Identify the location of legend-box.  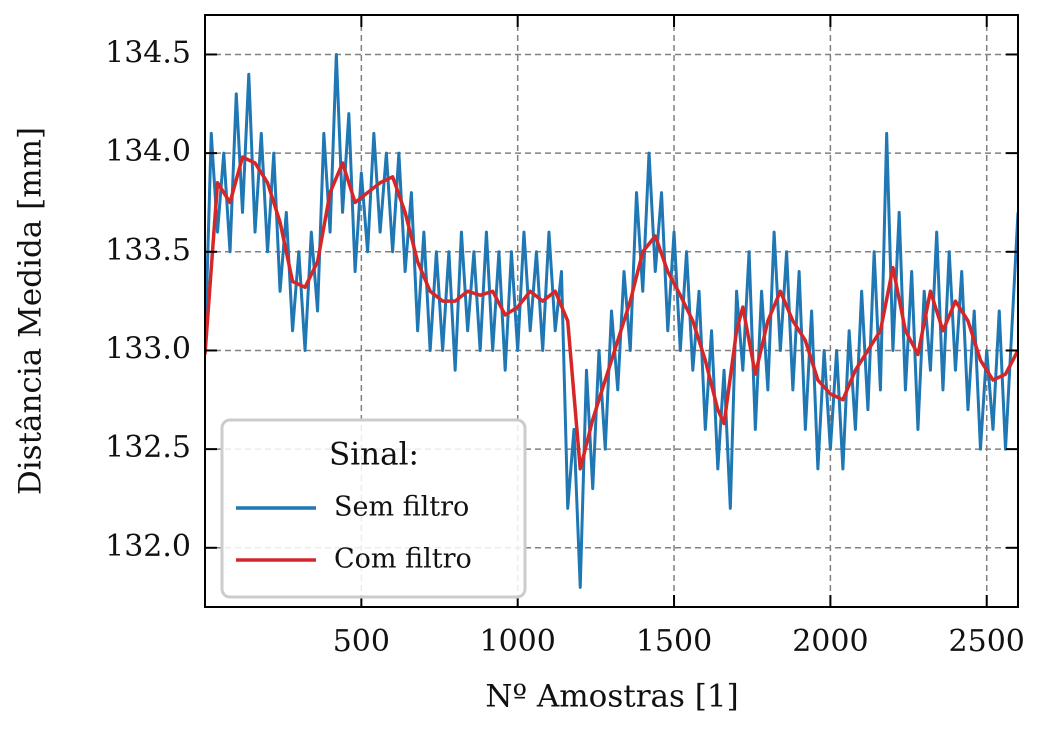
(373, 508).